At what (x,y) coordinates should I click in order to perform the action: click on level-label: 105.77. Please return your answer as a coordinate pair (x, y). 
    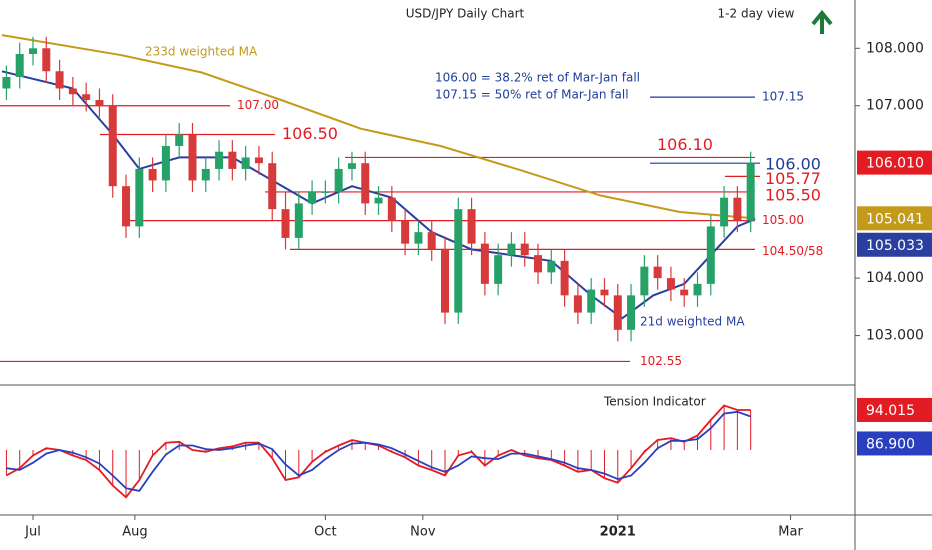
    Looking at the image, I should click on (793, 178).